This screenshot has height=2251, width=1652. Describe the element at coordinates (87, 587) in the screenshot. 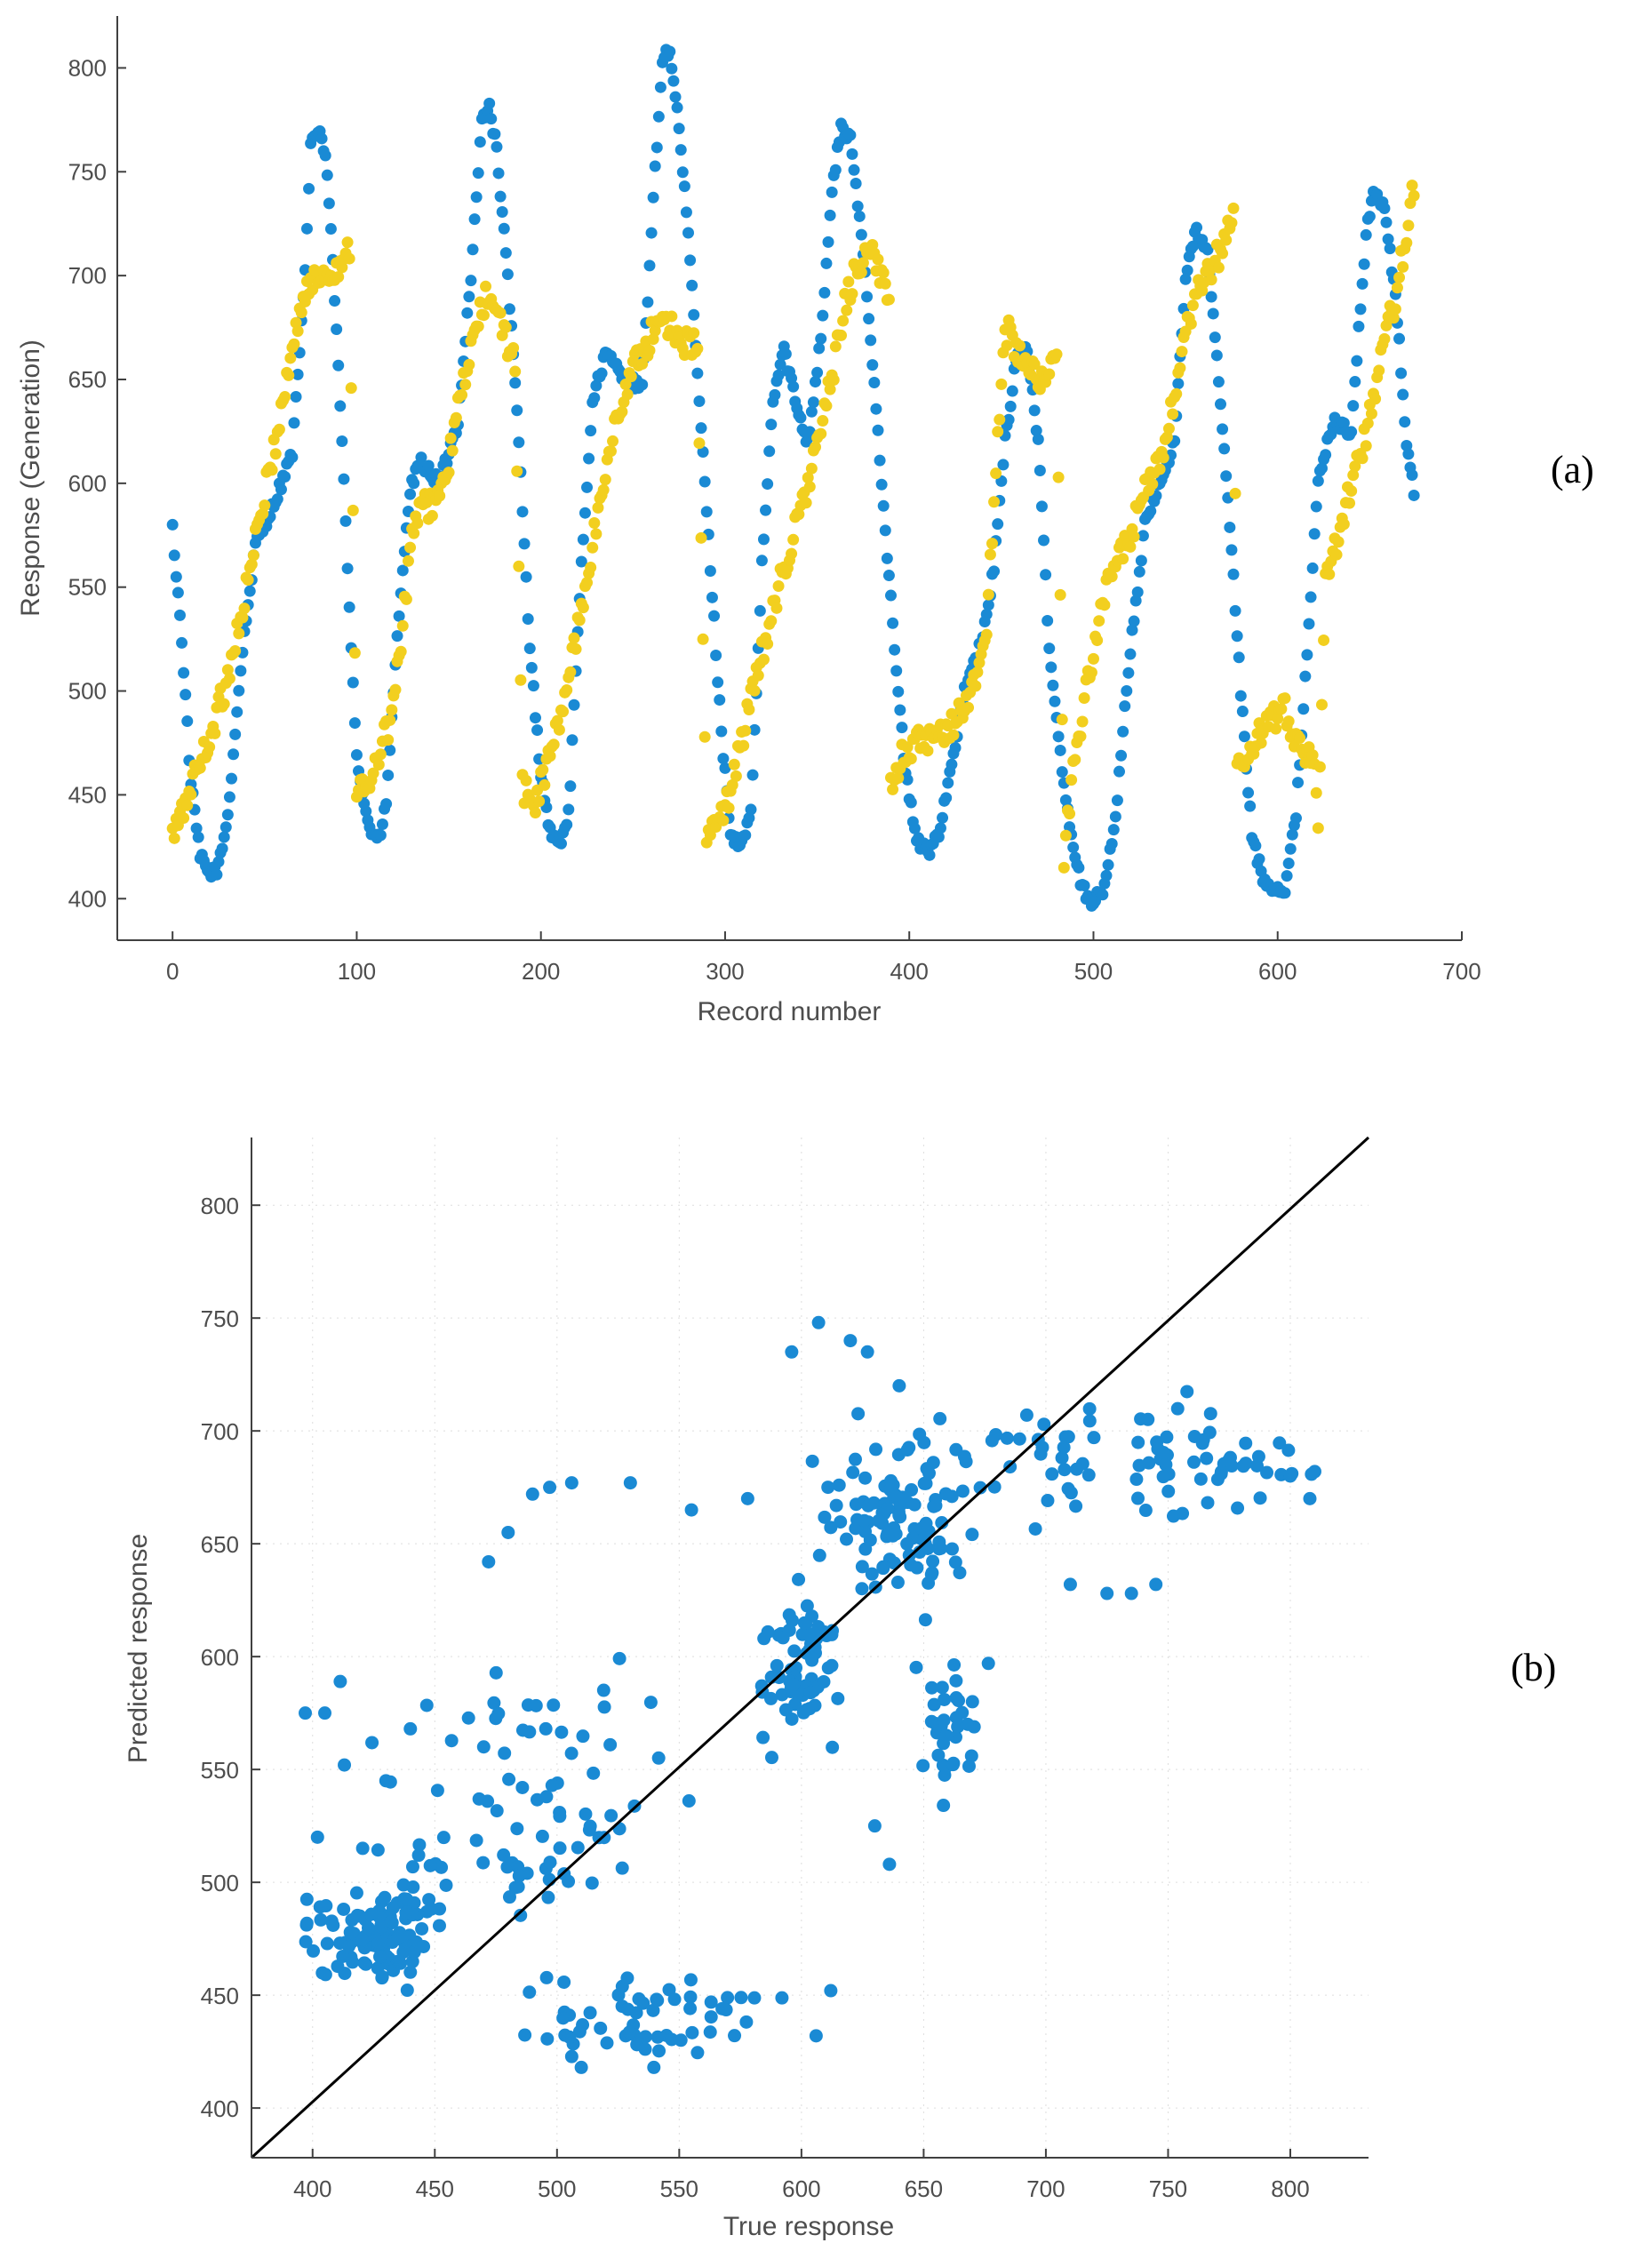

I see `panel-a-y-tick-label: 550` at that location.